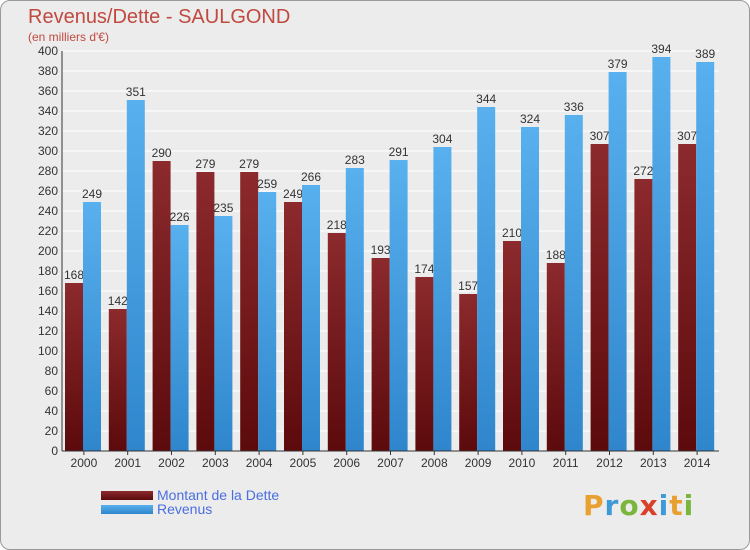 The width and height of the screenshot is (750, 550). What do you see at coordinates (566, 463) in the screenshot?
I see `x-tick-label: 2011` at bounding box center [566, 463].